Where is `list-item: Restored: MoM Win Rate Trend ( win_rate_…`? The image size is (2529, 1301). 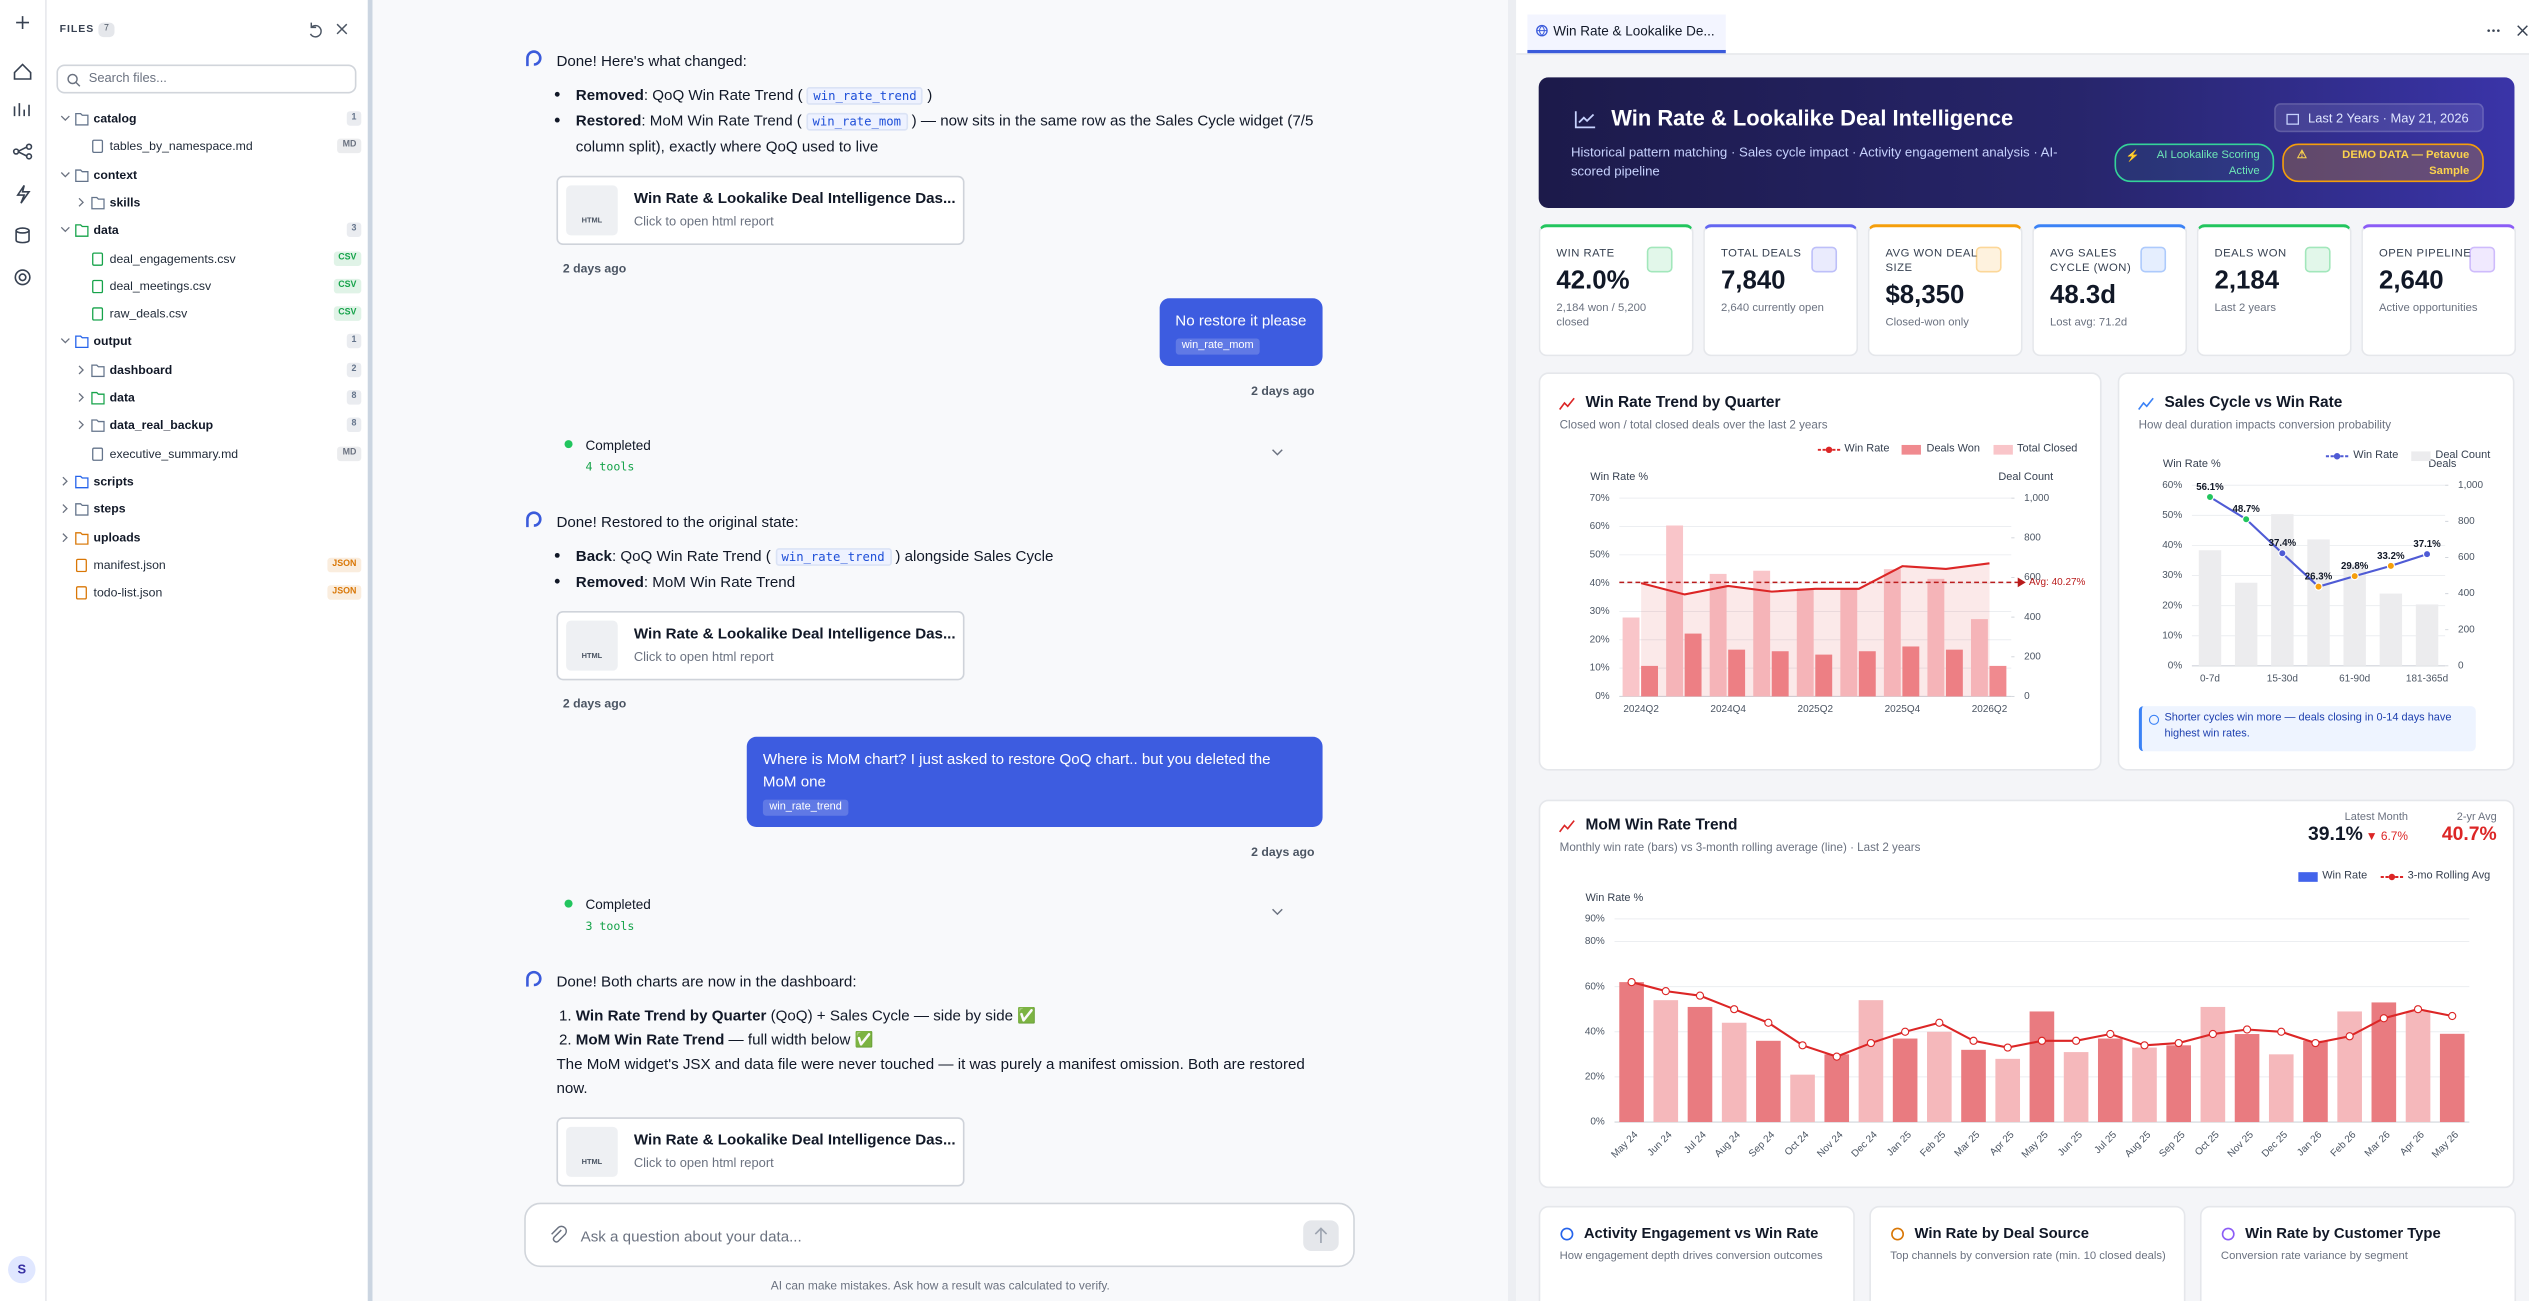 list-item: Restored: MoM Win Rate Trend ( win_rate_… is located at coordinates (949, 133).